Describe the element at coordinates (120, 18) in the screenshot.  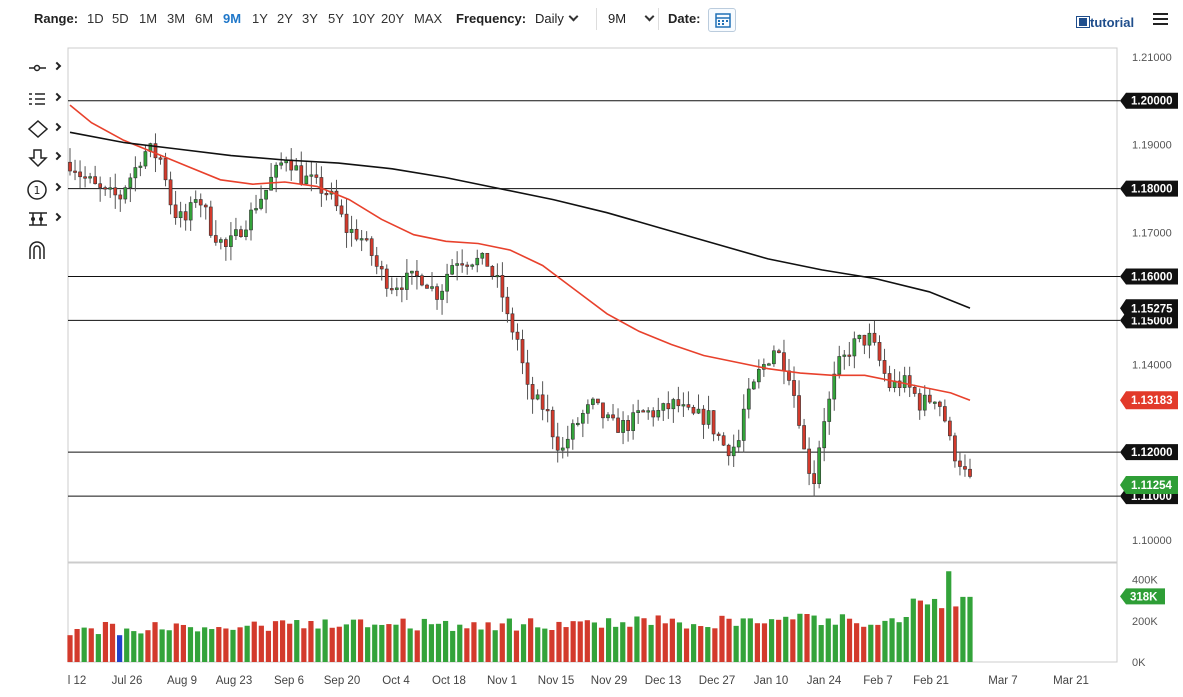
I see `range-5d: 5D` at that location.